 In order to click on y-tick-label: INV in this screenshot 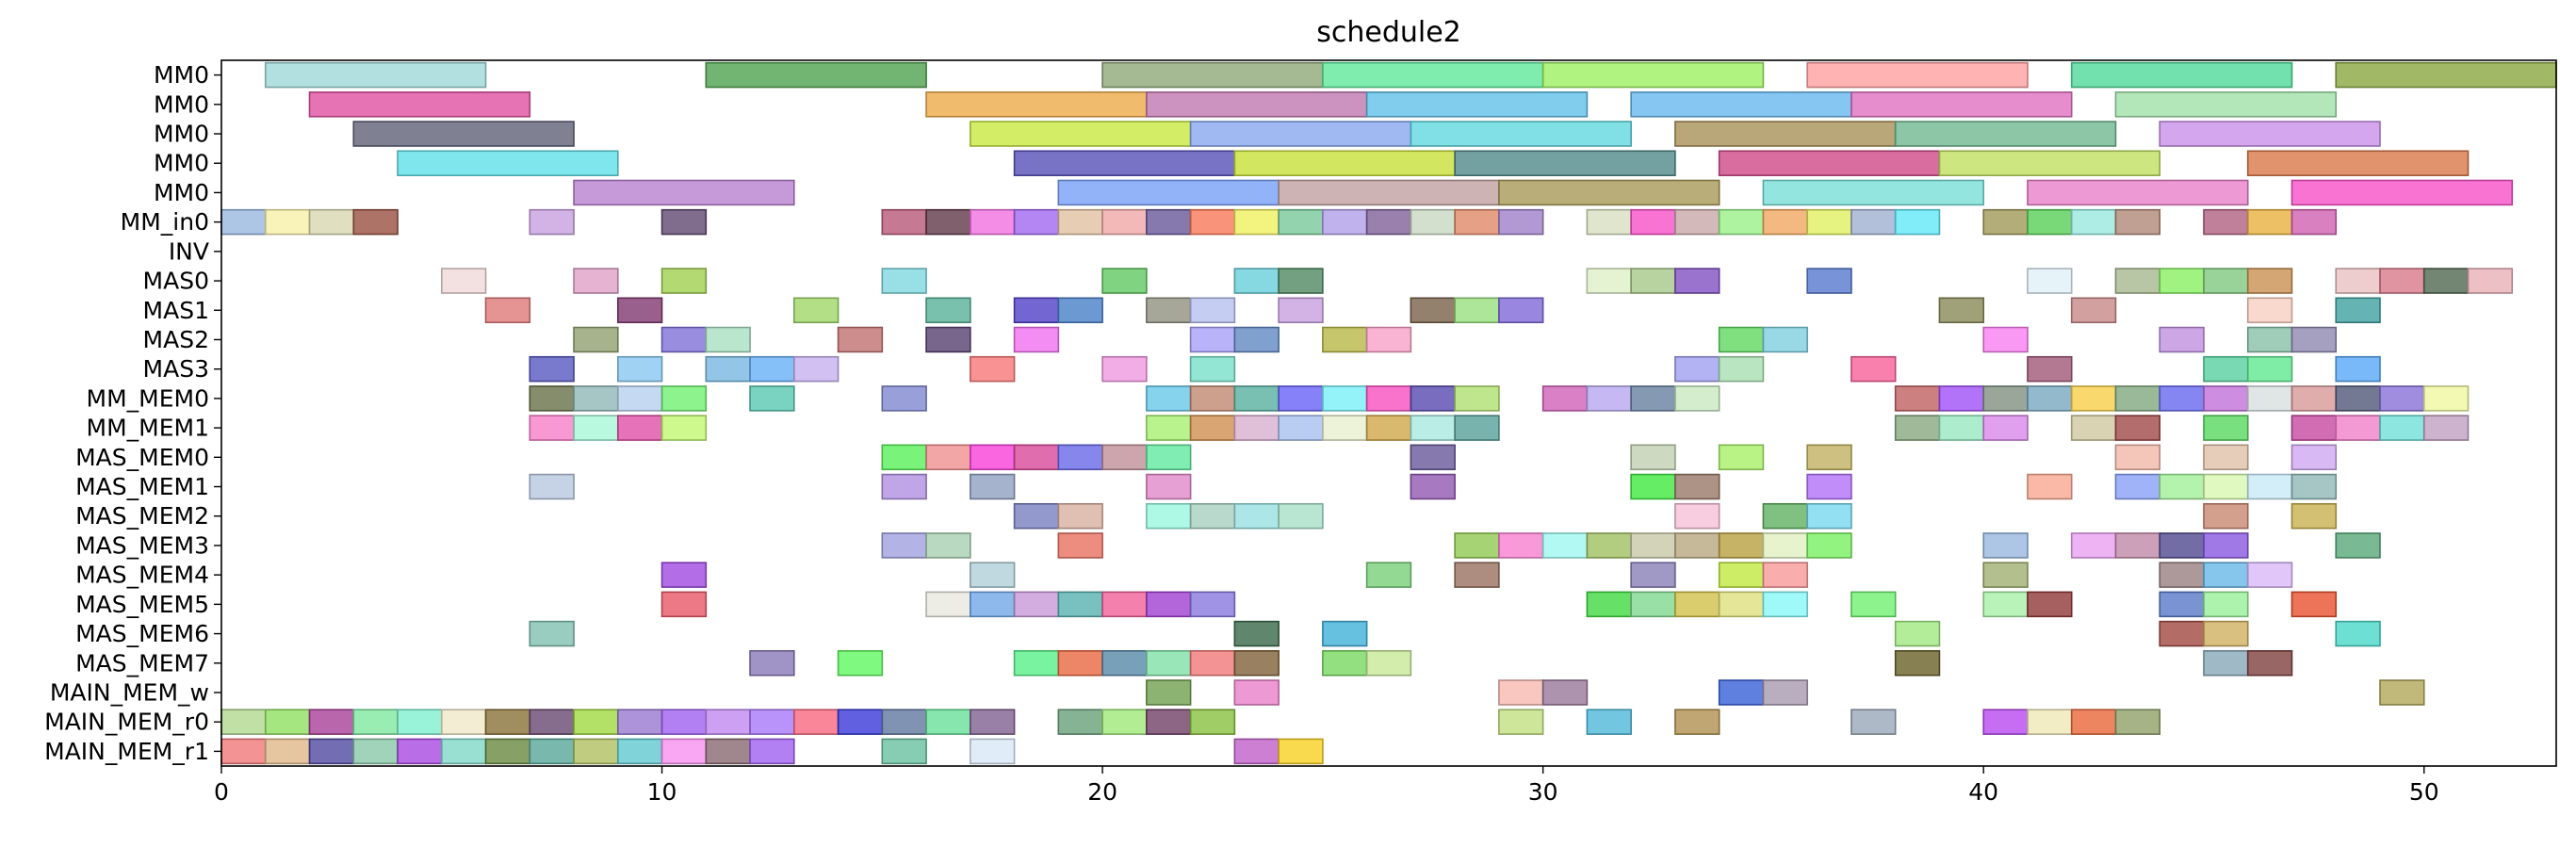, I will do `click(189, 251)`.